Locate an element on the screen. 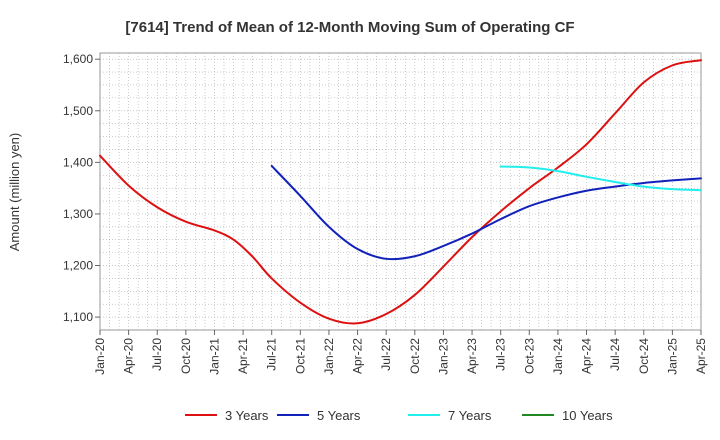 This screenshot has width=720, height=440. x-tick-label: Jan-23 is located at coordinates (443, 356).